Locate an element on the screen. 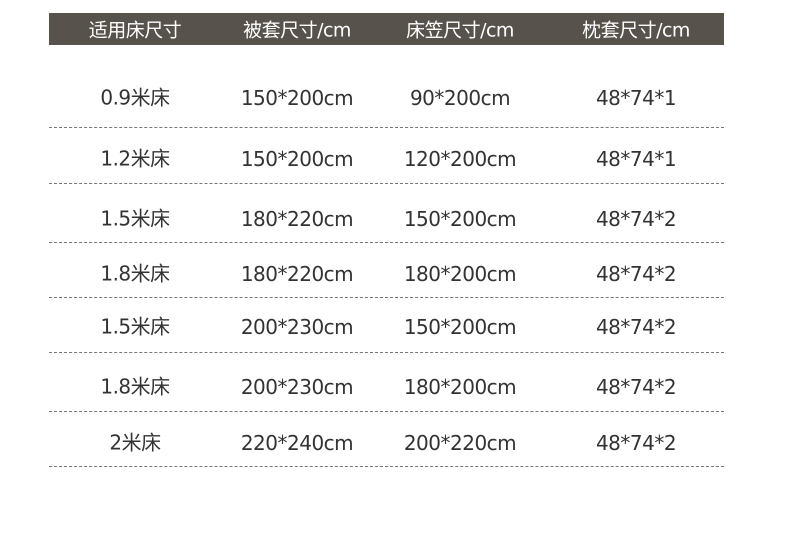  header-cell: 适用床尺寸 is located at coordinates (135, 30).